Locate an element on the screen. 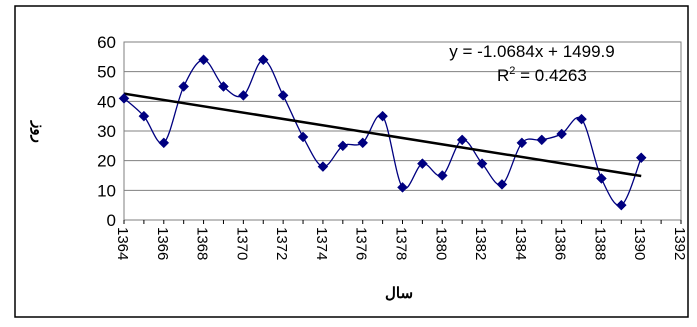 The image size is (697, 327). x-tick-label: 1380 is located at coordinates (440, 243).